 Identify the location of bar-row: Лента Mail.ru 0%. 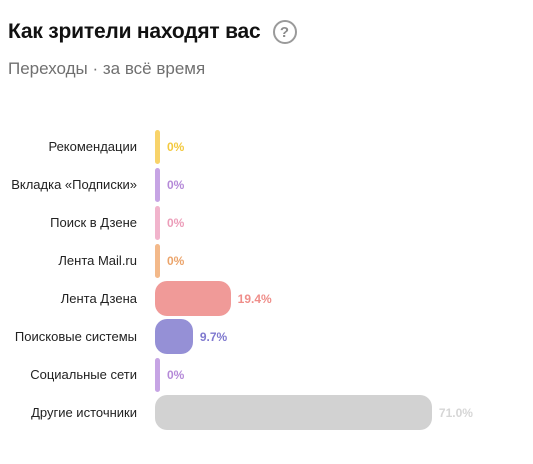
(266, 261).